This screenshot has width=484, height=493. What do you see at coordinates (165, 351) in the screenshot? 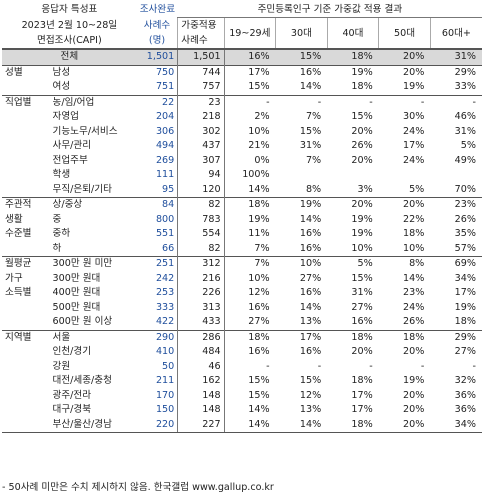
I see `sample-count: 410` at bounding box center [165, 351].